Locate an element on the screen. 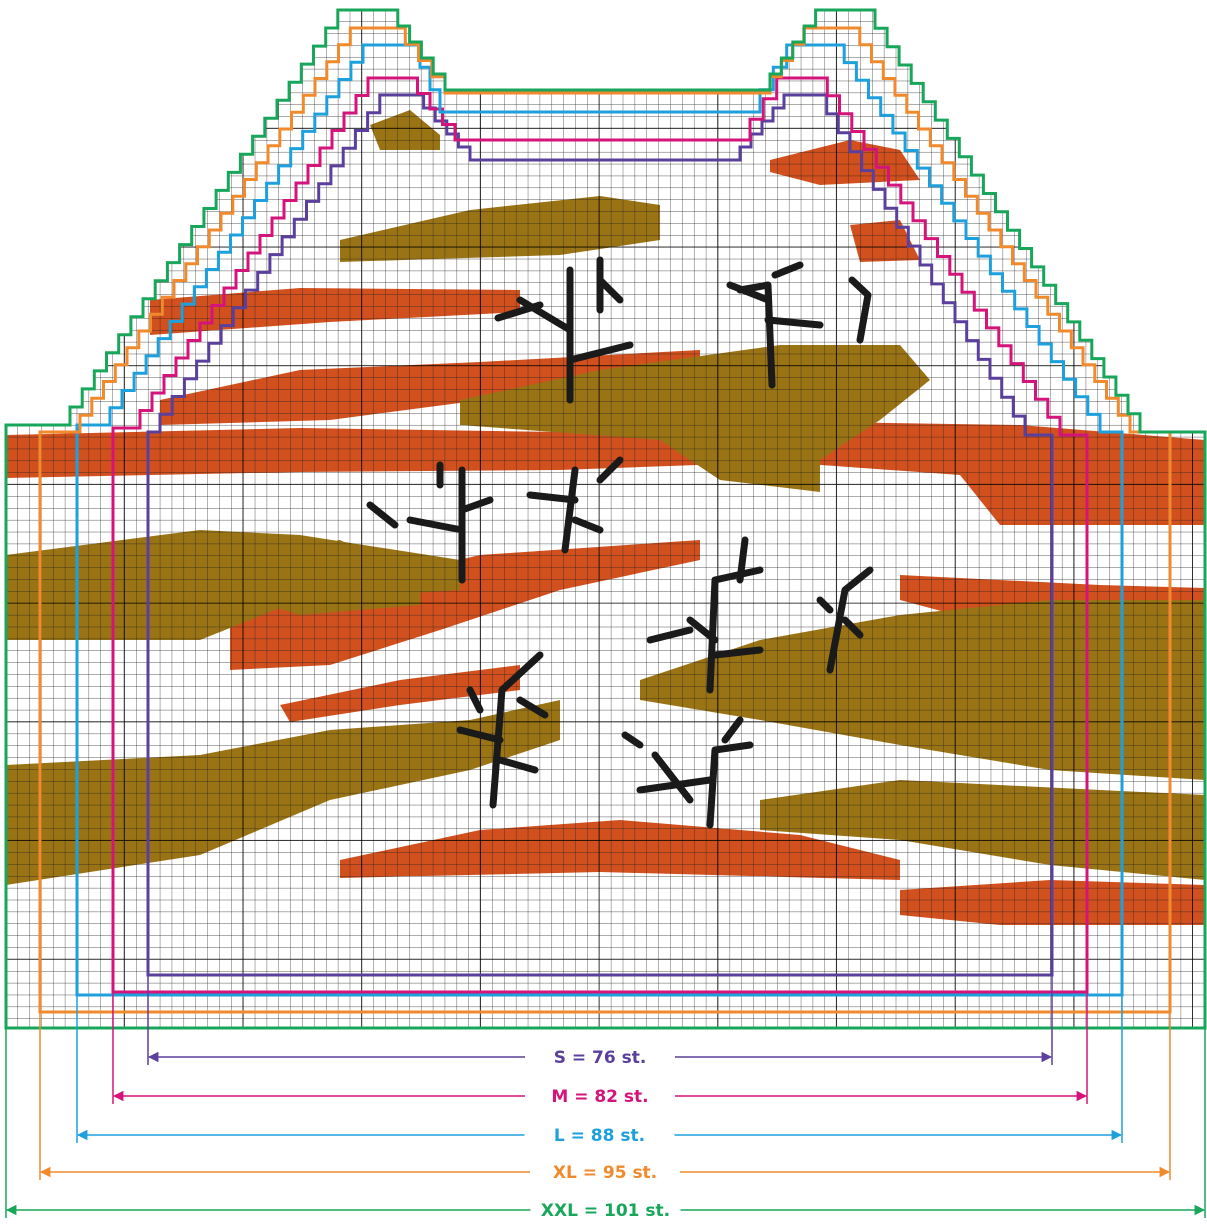 The image size is (1207, 1224). size-label: S = 76 st. is located at coordinates (600, 1058).